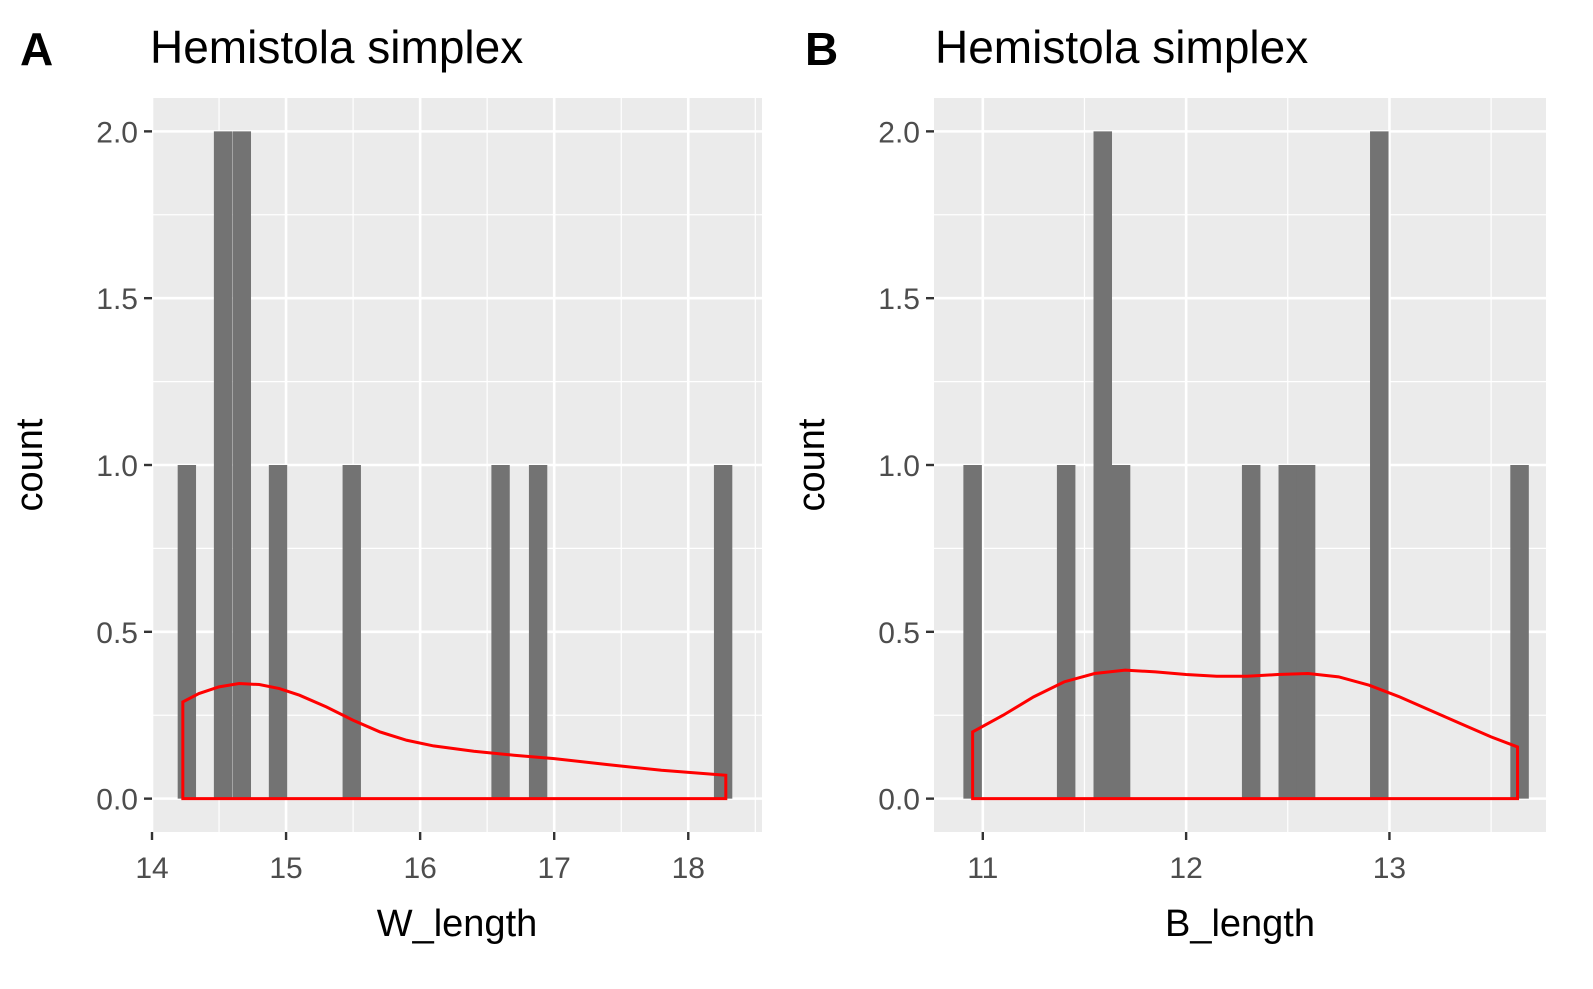 This screenshot has height=989, width=1593. What do you see at coordinates (899, 132) in the screenshot?
I see `panel-b-y-tick-label: 2.0` at bounding box center [899, 132].